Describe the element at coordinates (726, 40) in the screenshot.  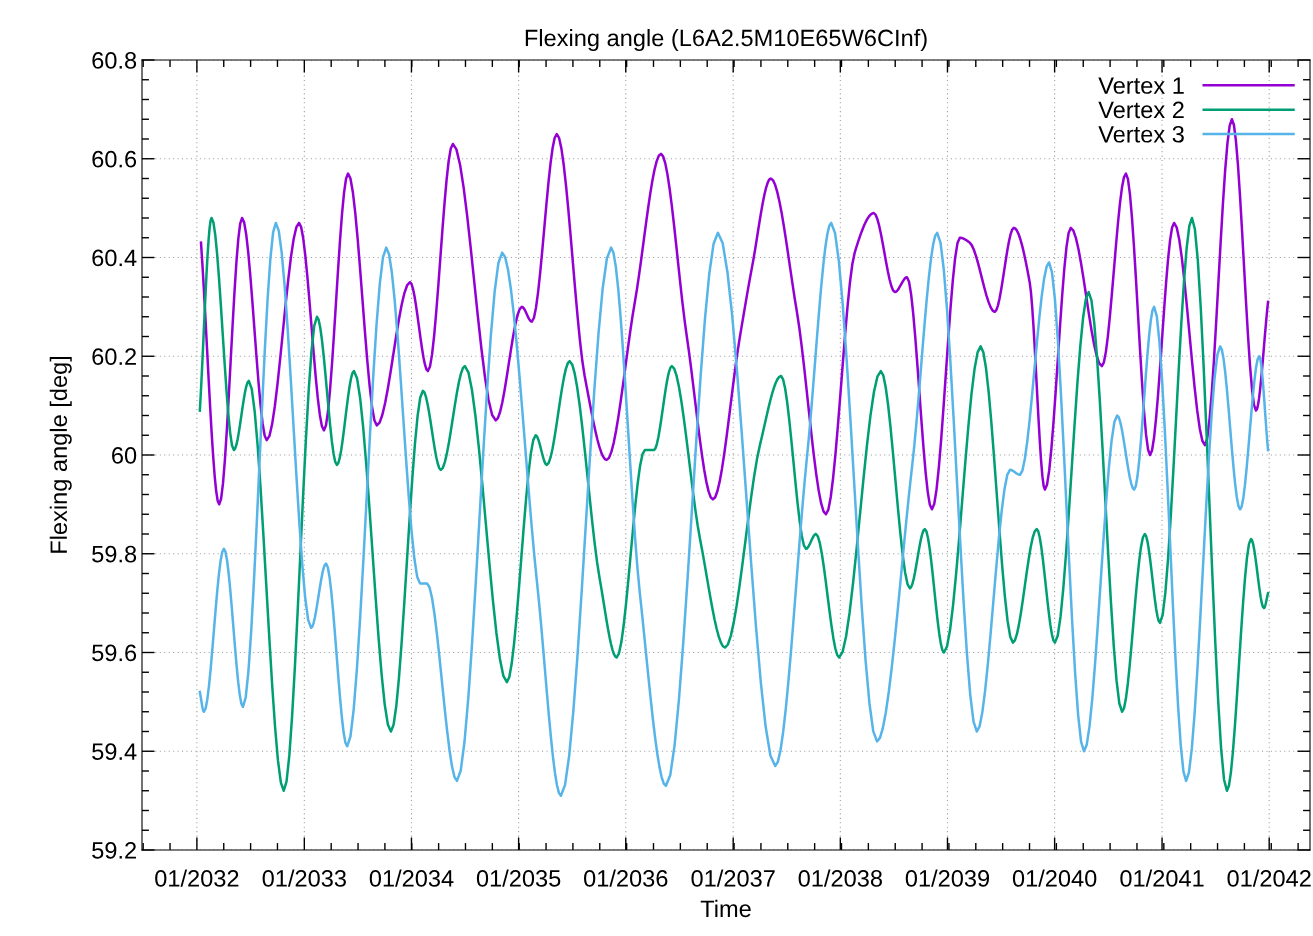
I see `chart-title: Flexing angle (L6A2.5M10E65W6CInf)` at that location.